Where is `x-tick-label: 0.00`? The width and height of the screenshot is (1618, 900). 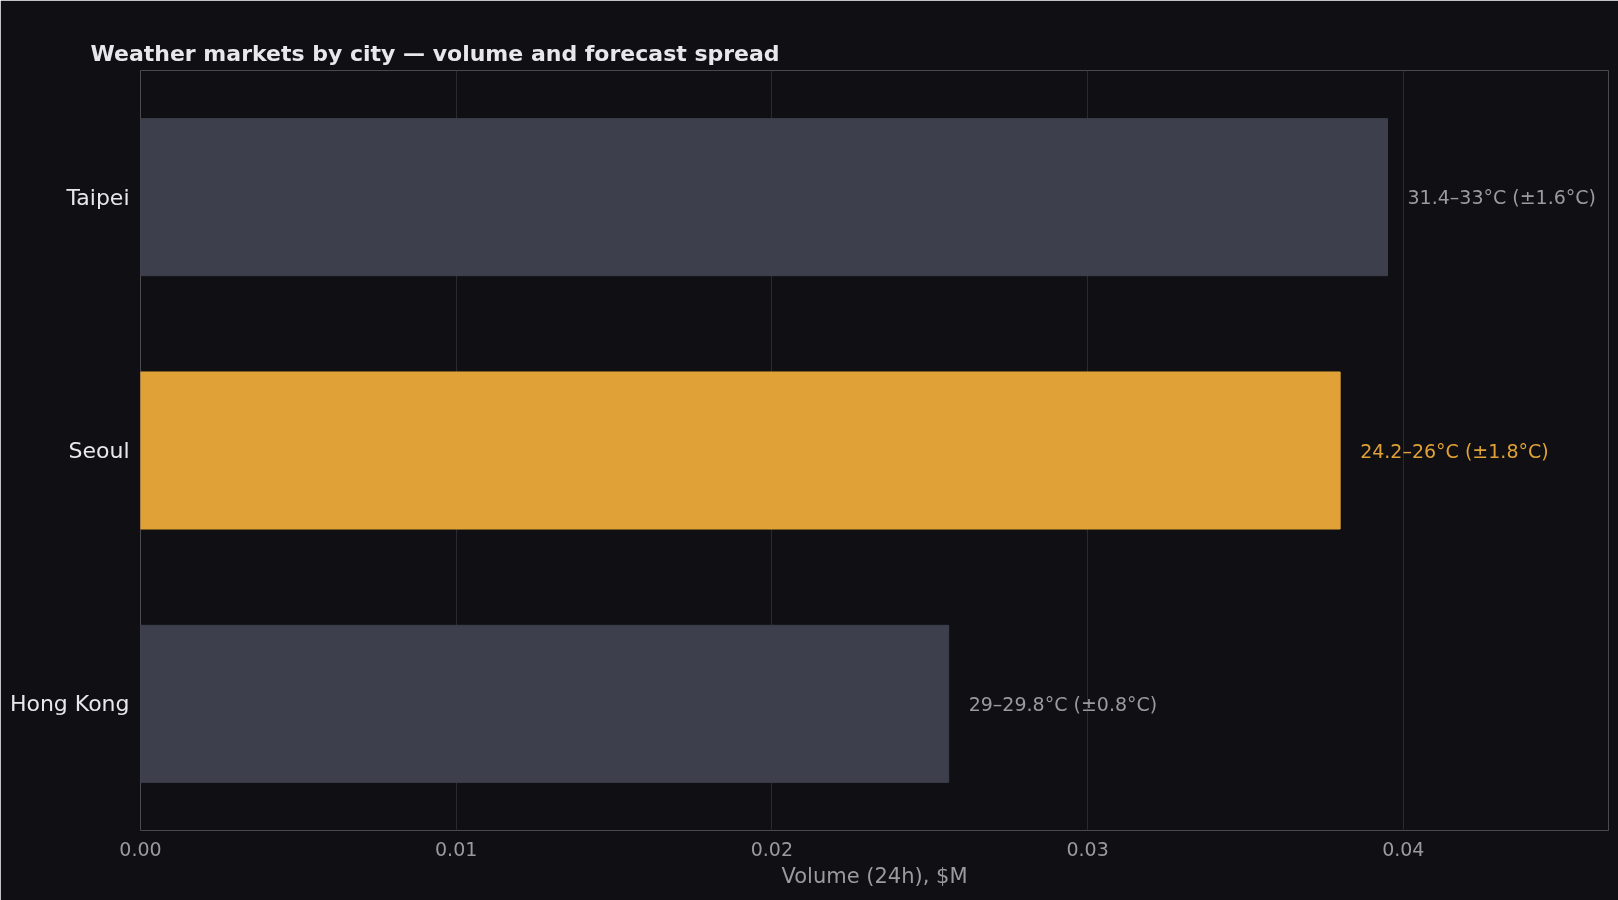 x-tick-label: 0.00 is located at coordinates (140, 848).